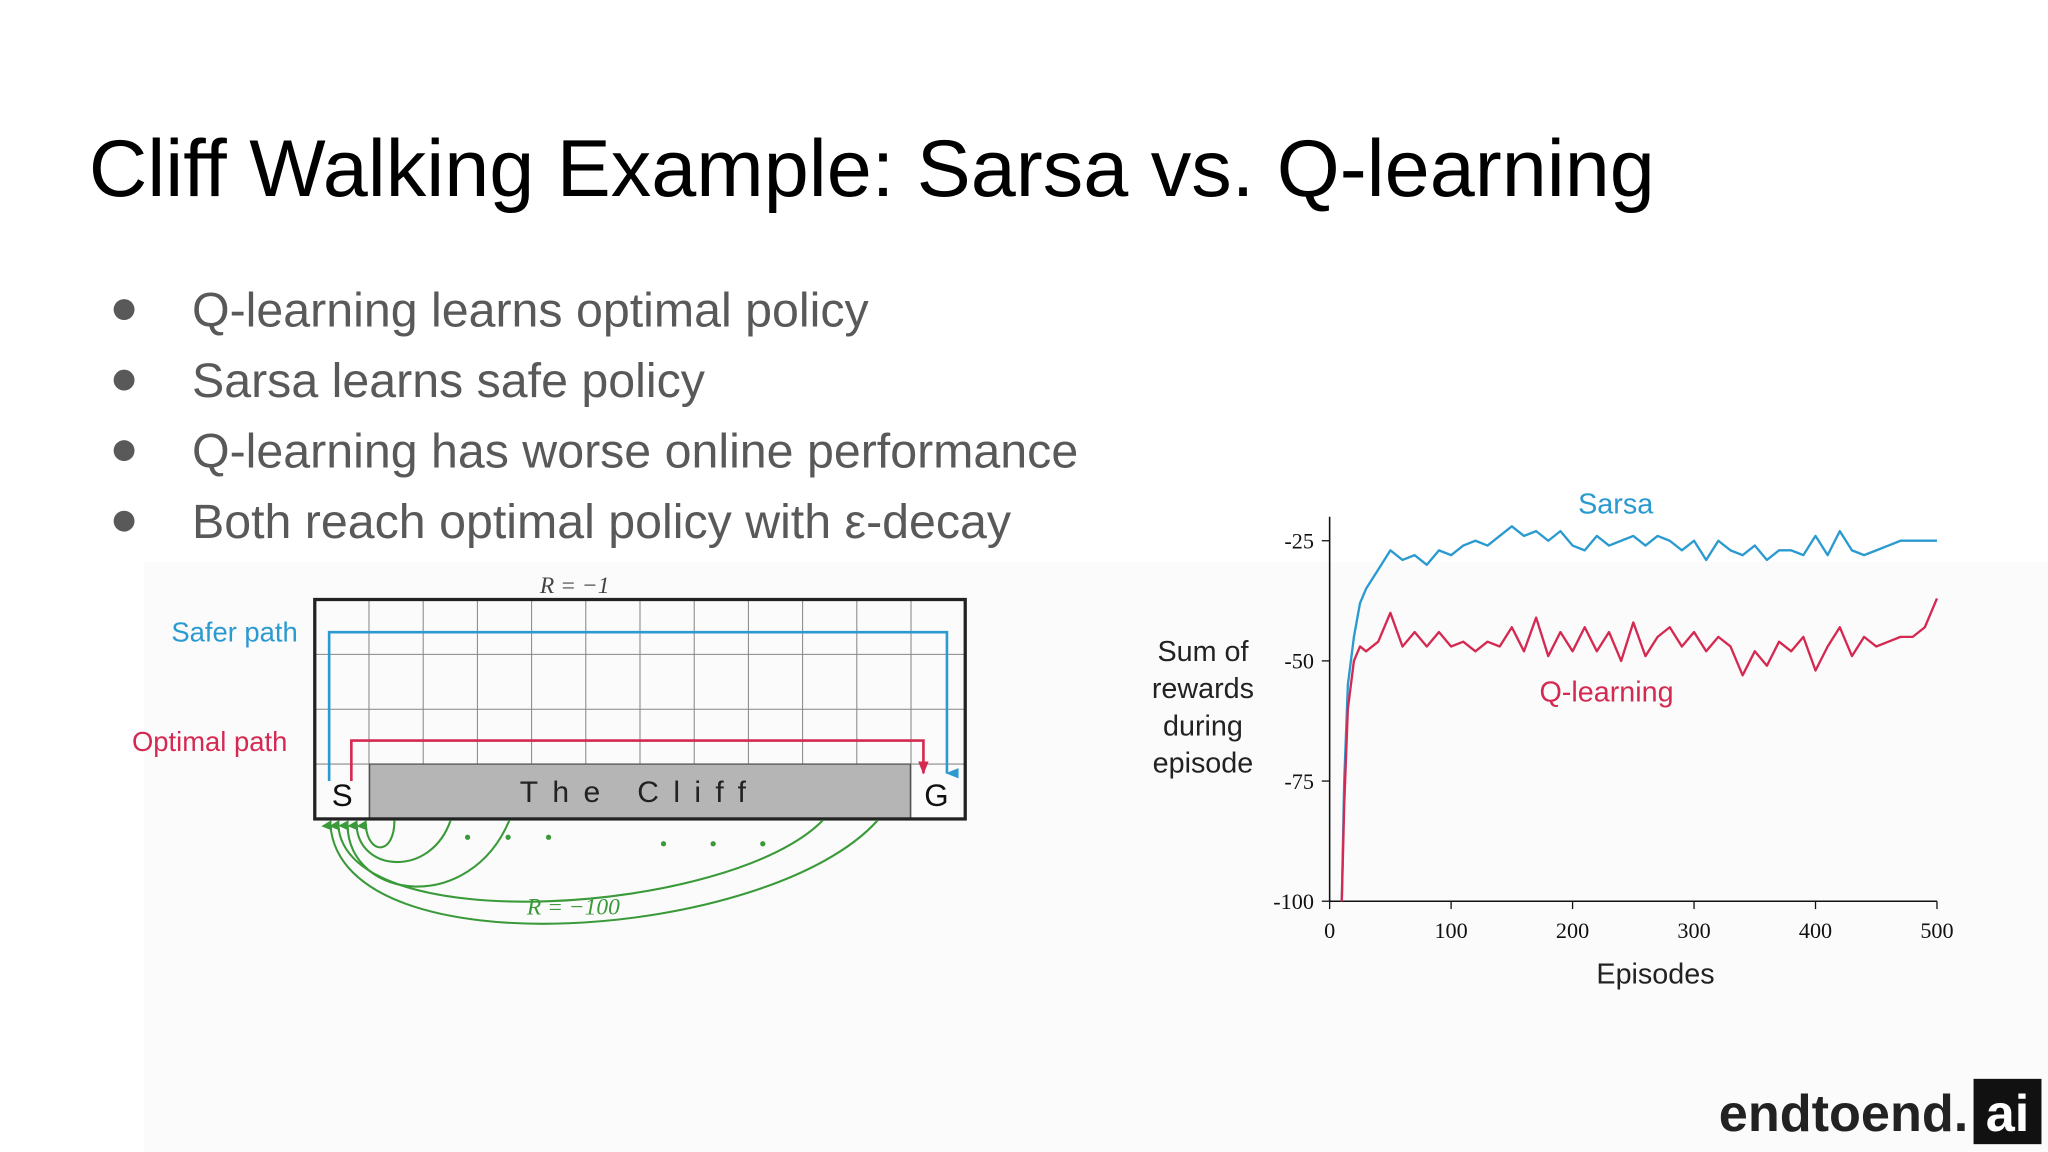 This screenshot has height=1152, width=2048. Describe the element at coordinates (574, 586) in the screenshot. I see `step-reward: R = −1` at that location.